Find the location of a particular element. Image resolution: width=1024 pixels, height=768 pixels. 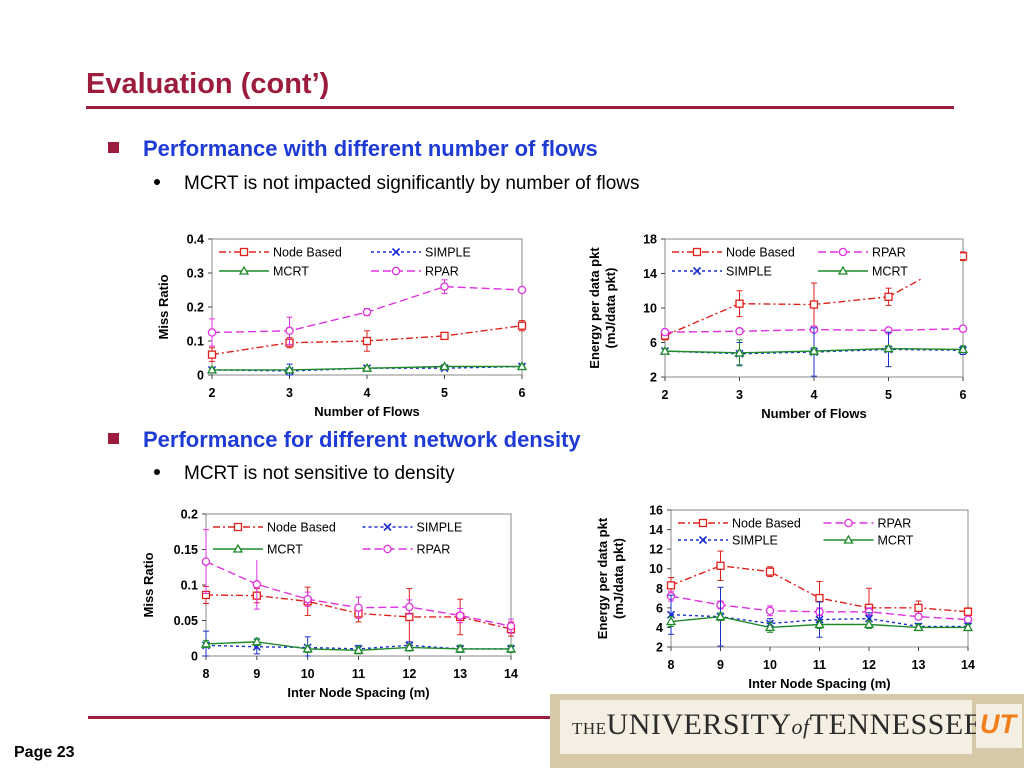

y-tick-label: 0.4 is located at coordinates (195, 240).